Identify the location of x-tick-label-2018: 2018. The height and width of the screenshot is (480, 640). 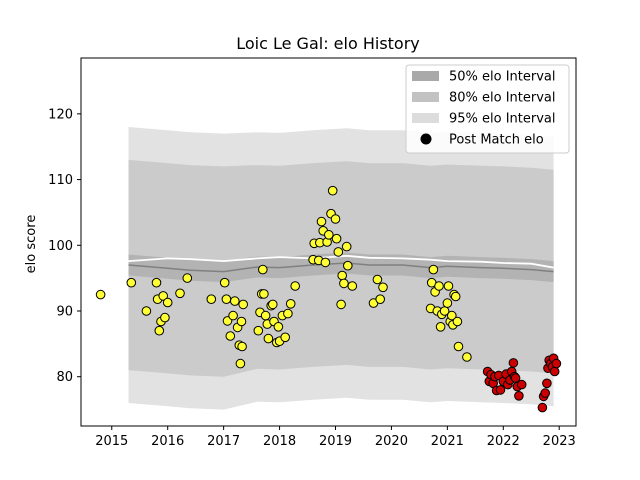
(279, 441).